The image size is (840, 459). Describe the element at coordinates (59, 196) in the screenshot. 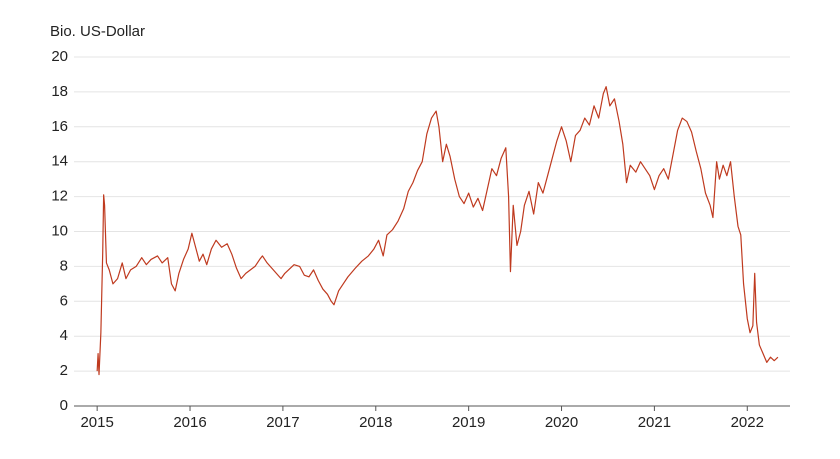

I see `y-tick-label: 12` at that location.